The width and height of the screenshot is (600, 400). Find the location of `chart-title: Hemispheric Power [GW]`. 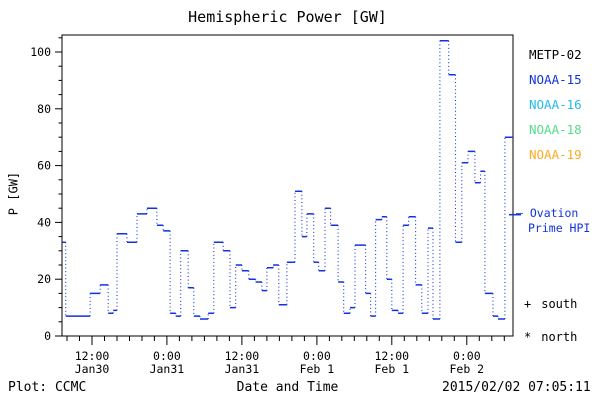

chart-title: Hemispheric Power [GW] is located at coordinates (287, 17).